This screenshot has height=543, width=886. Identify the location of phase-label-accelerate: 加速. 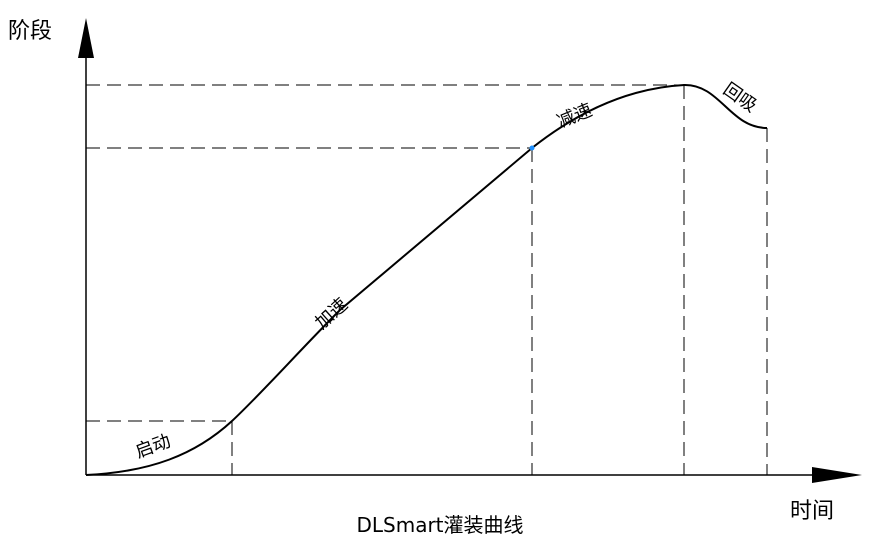
(331, 314).